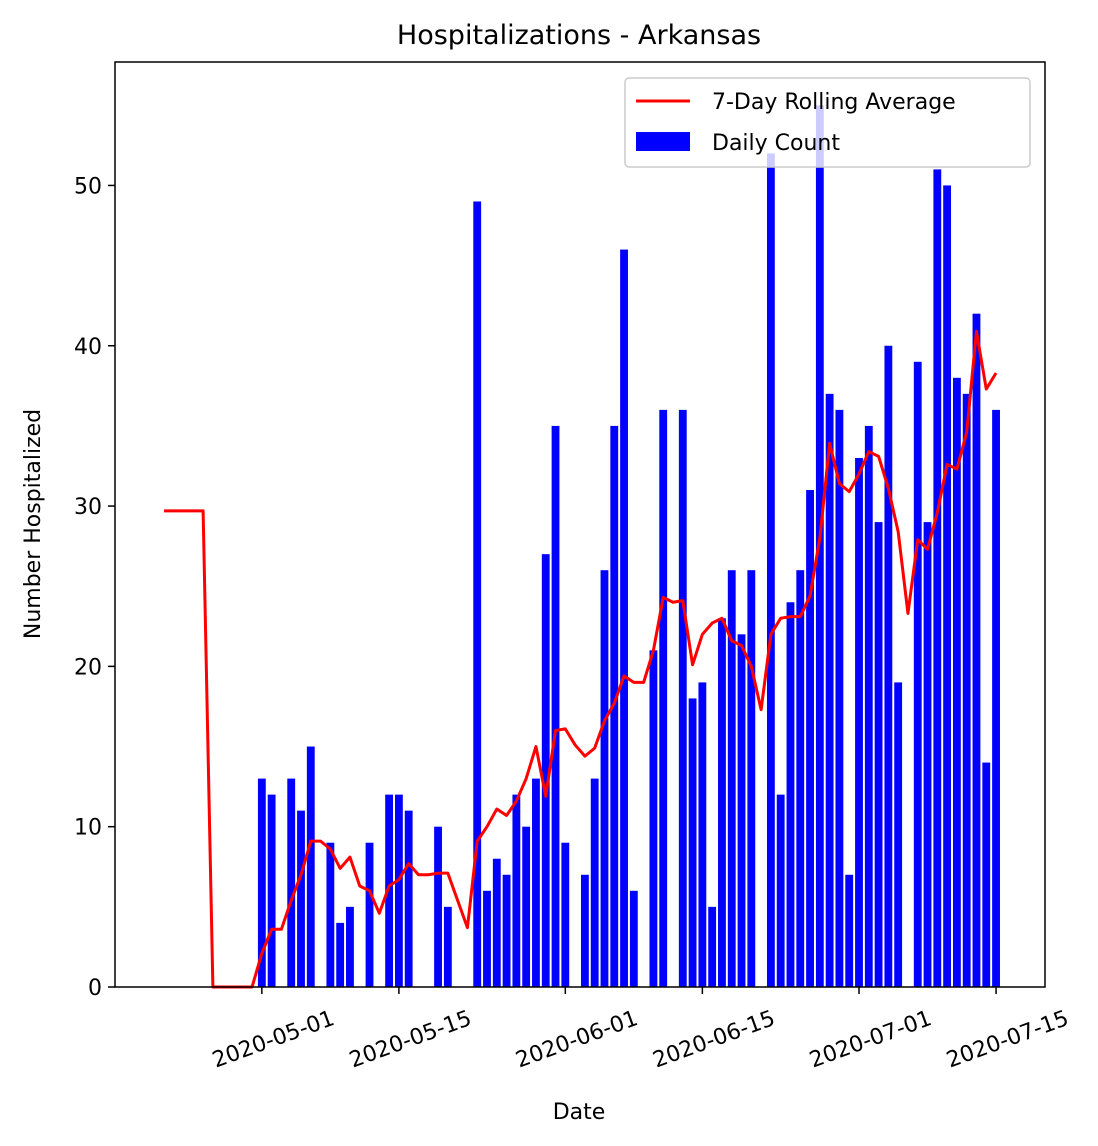  I want to click on legend: 7-Day Rolling Average Daily Count, so click(827, 122).